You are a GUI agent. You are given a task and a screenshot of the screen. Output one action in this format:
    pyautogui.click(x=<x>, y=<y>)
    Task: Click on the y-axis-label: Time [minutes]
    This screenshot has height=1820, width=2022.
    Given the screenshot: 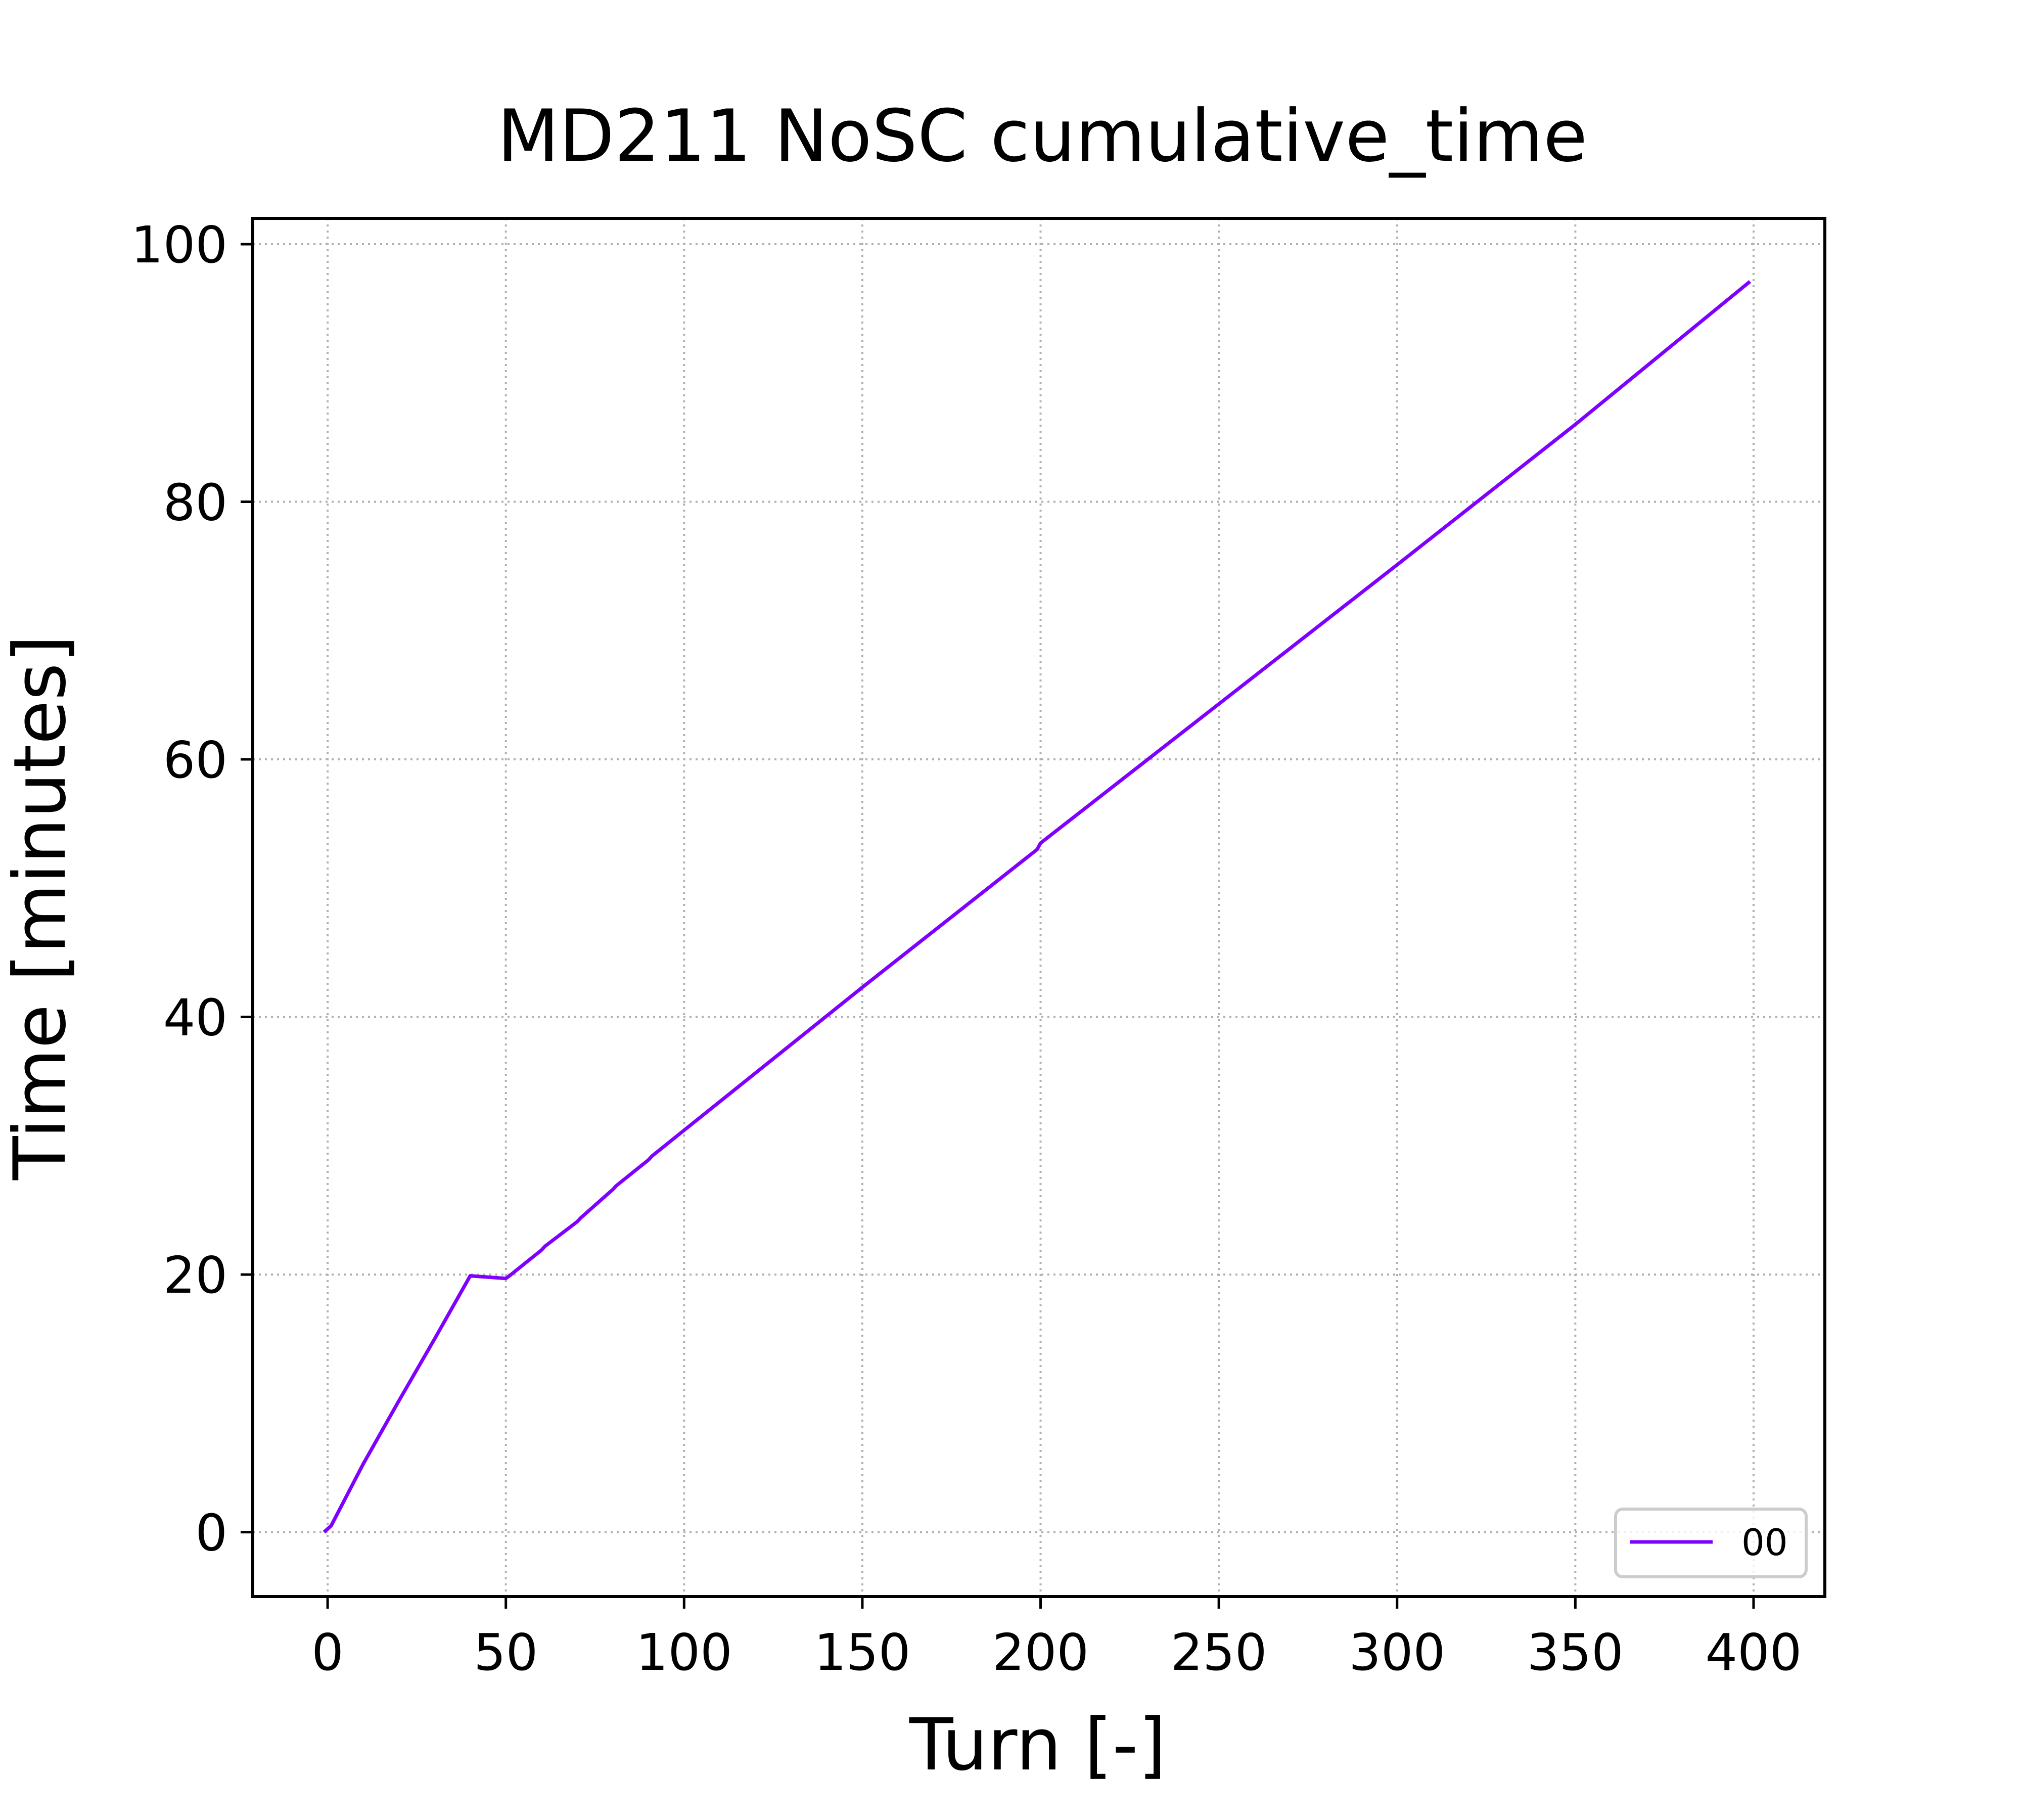 What is the action you would take?
    pyautogui.click(x=41, y=907)
    